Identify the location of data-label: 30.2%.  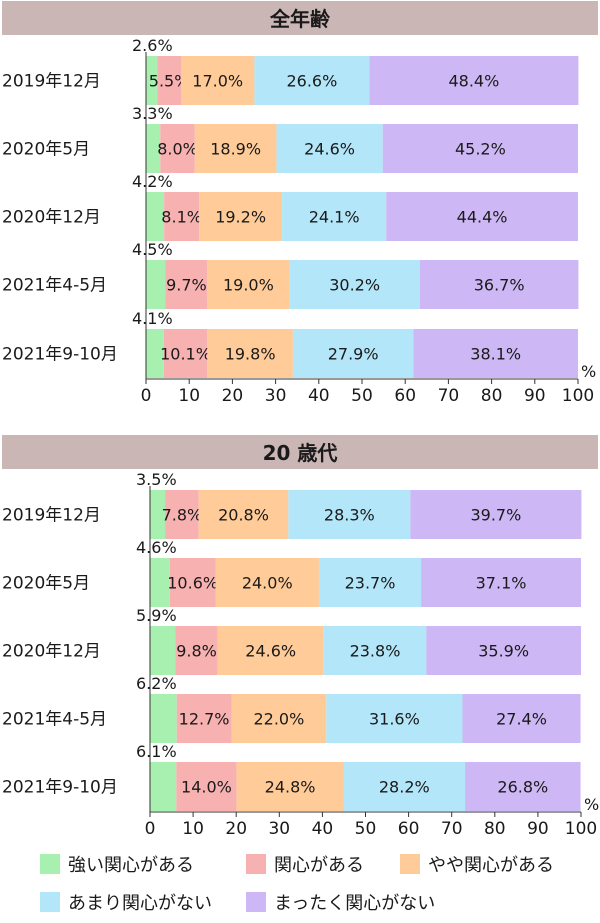
(354, 285).